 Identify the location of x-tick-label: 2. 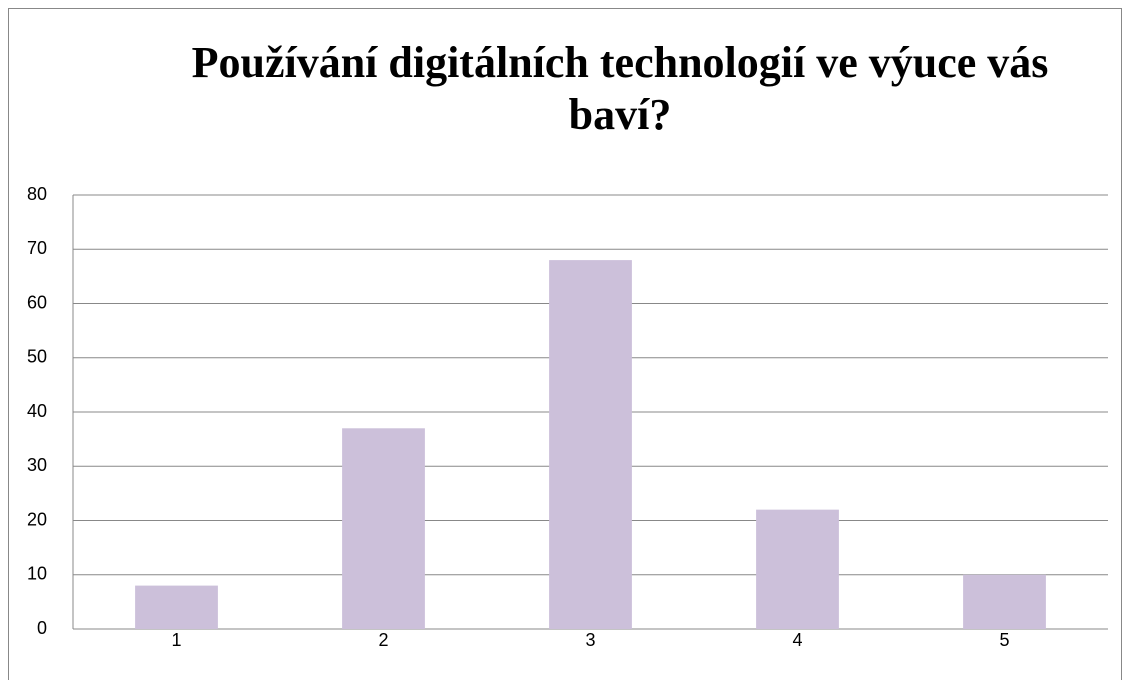
(383, 640).